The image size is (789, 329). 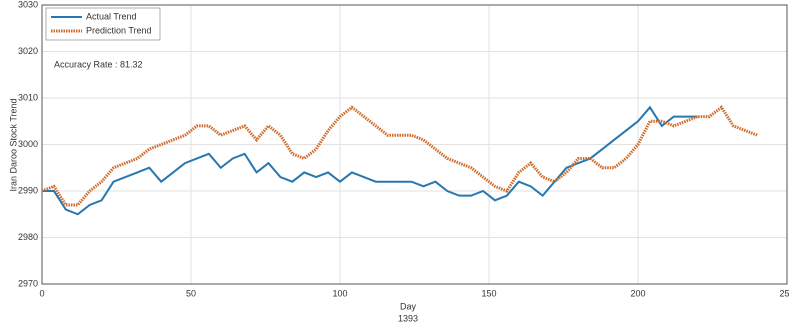 What do you see at coordinates (28, 283) in the screenshot?
I see `y-tick-label: 2970` at bounding box center [28, 283].